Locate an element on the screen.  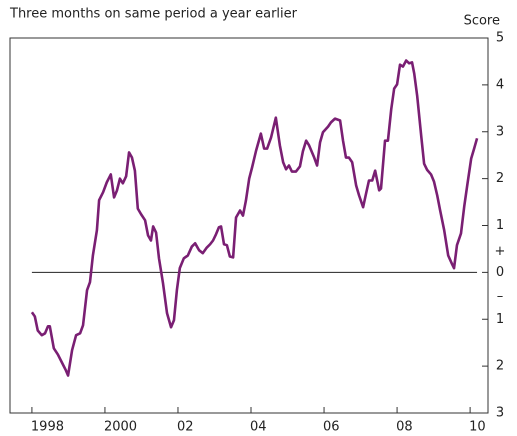
x-tick-label: 04 is located at coordinates (258, 427).